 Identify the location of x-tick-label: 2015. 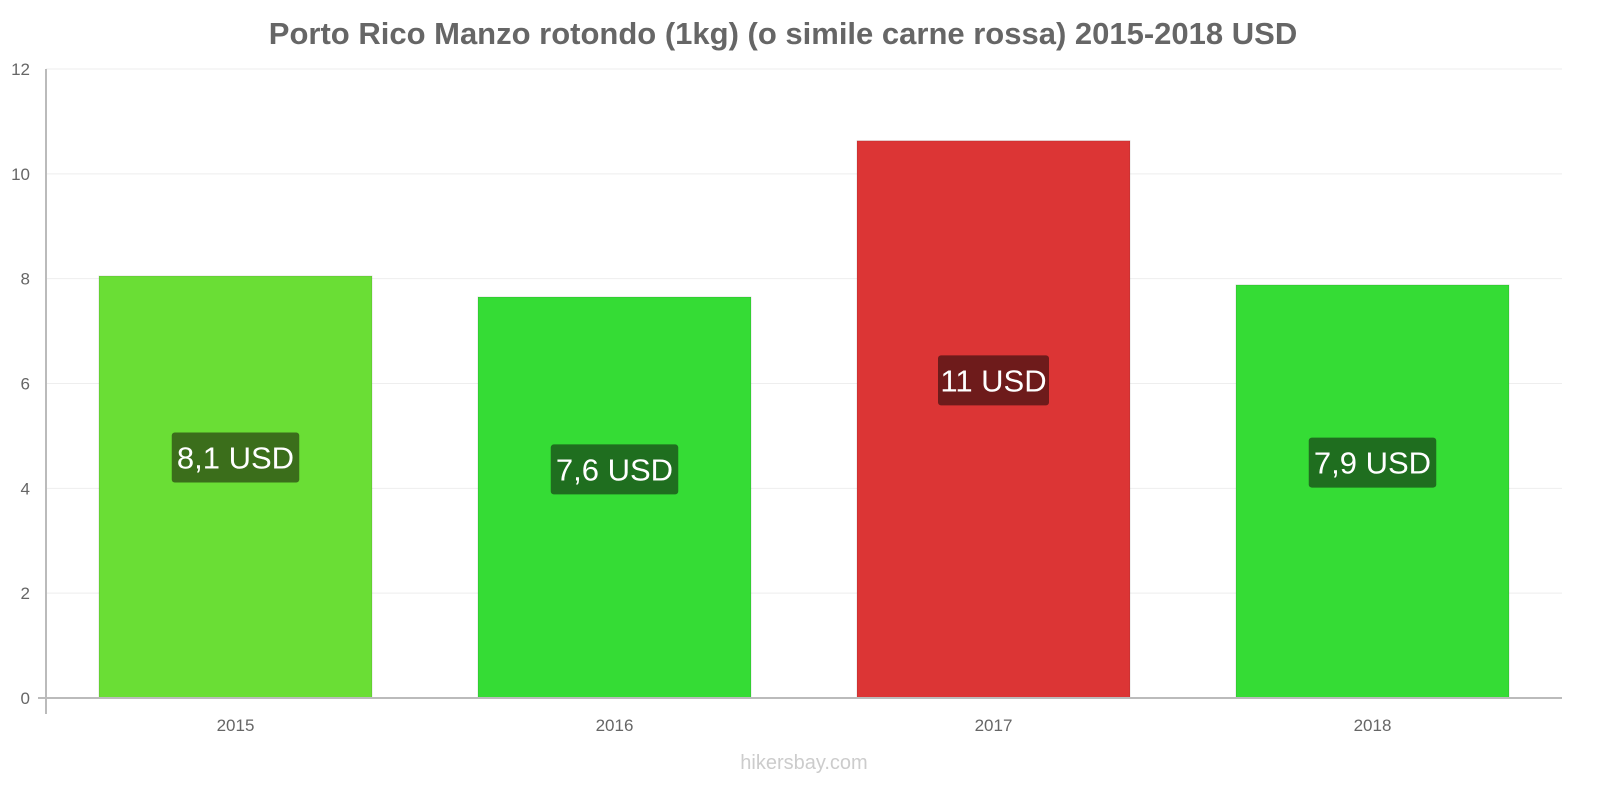
(236, 725).